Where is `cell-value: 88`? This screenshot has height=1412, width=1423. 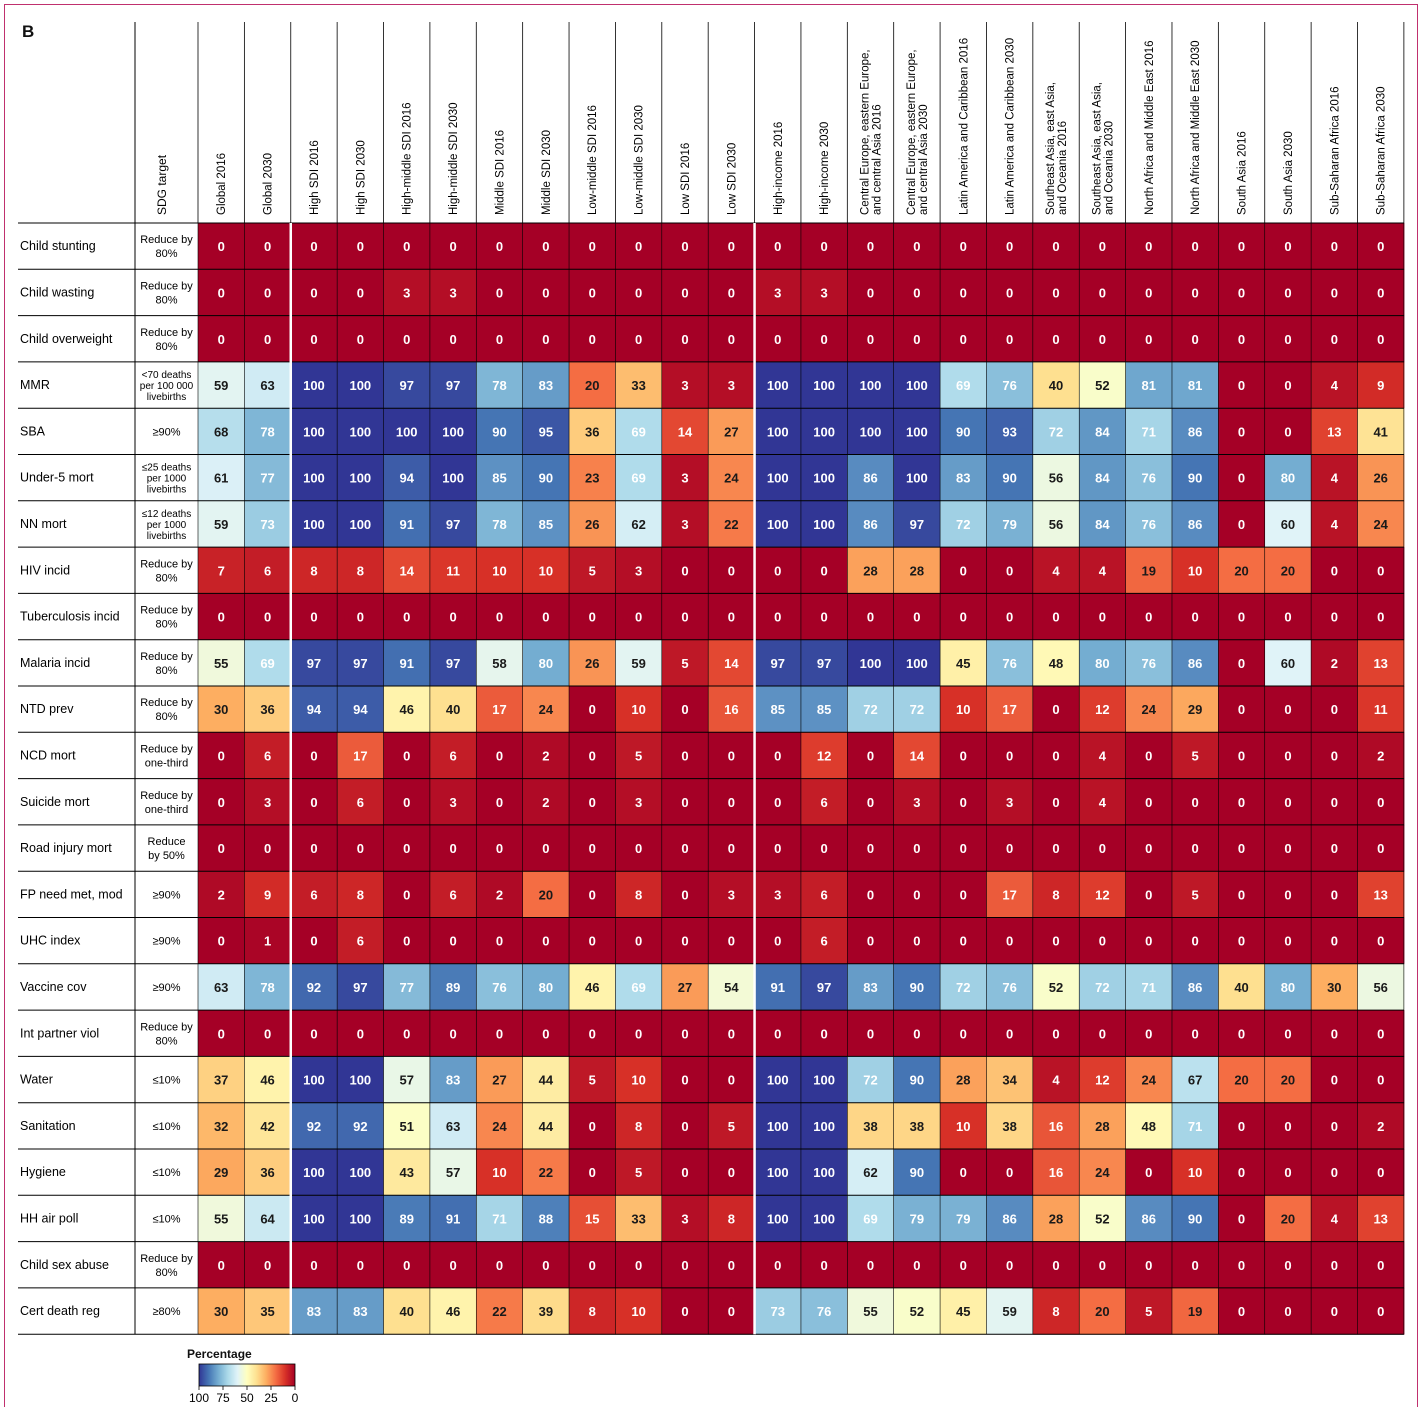
cell-value: 88 is located at coordinates (546, 1218).